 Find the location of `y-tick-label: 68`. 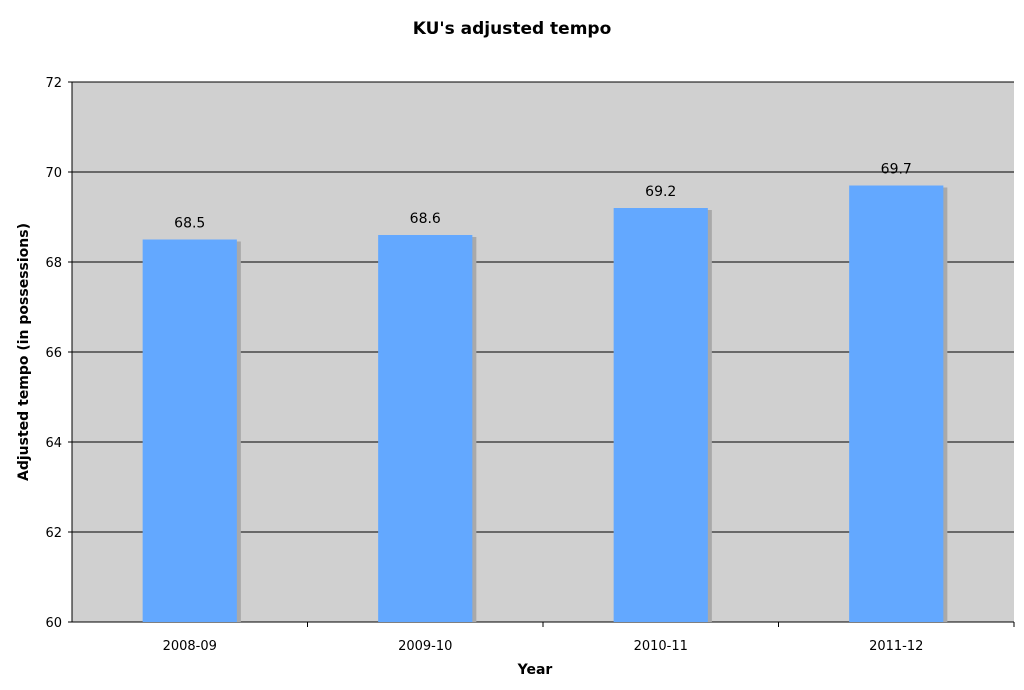

y-tick-label: 68 is located at coordinates (53, 263).